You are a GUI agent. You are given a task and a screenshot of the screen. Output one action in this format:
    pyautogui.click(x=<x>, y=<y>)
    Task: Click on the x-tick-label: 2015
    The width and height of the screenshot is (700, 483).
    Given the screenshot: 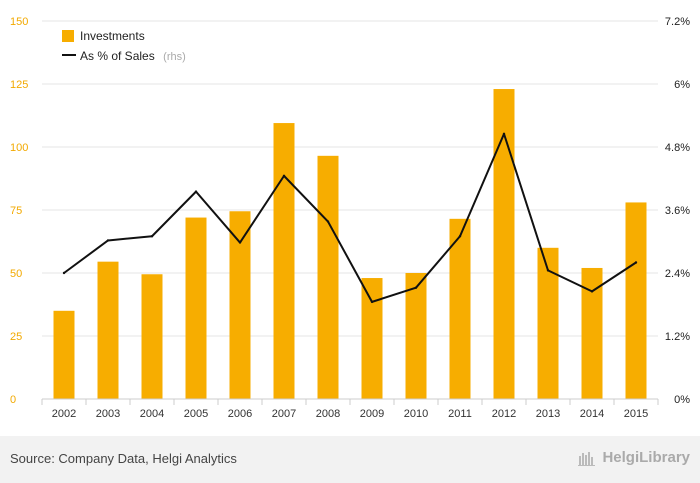 What is the action you would take?
    pyautogui.click(x=636, y=414)
    